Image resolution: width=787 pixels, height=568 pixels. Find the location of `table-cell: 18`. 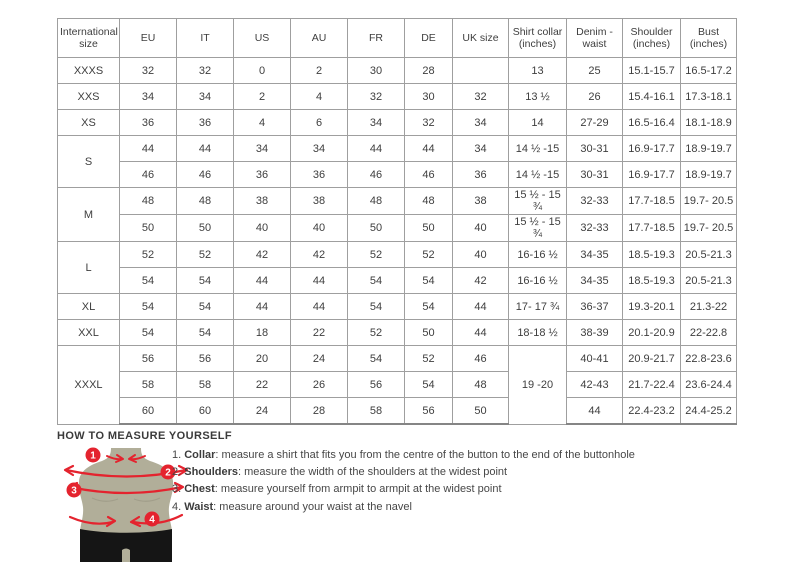

table-cell: 18 is located at coordinates (262, 332).